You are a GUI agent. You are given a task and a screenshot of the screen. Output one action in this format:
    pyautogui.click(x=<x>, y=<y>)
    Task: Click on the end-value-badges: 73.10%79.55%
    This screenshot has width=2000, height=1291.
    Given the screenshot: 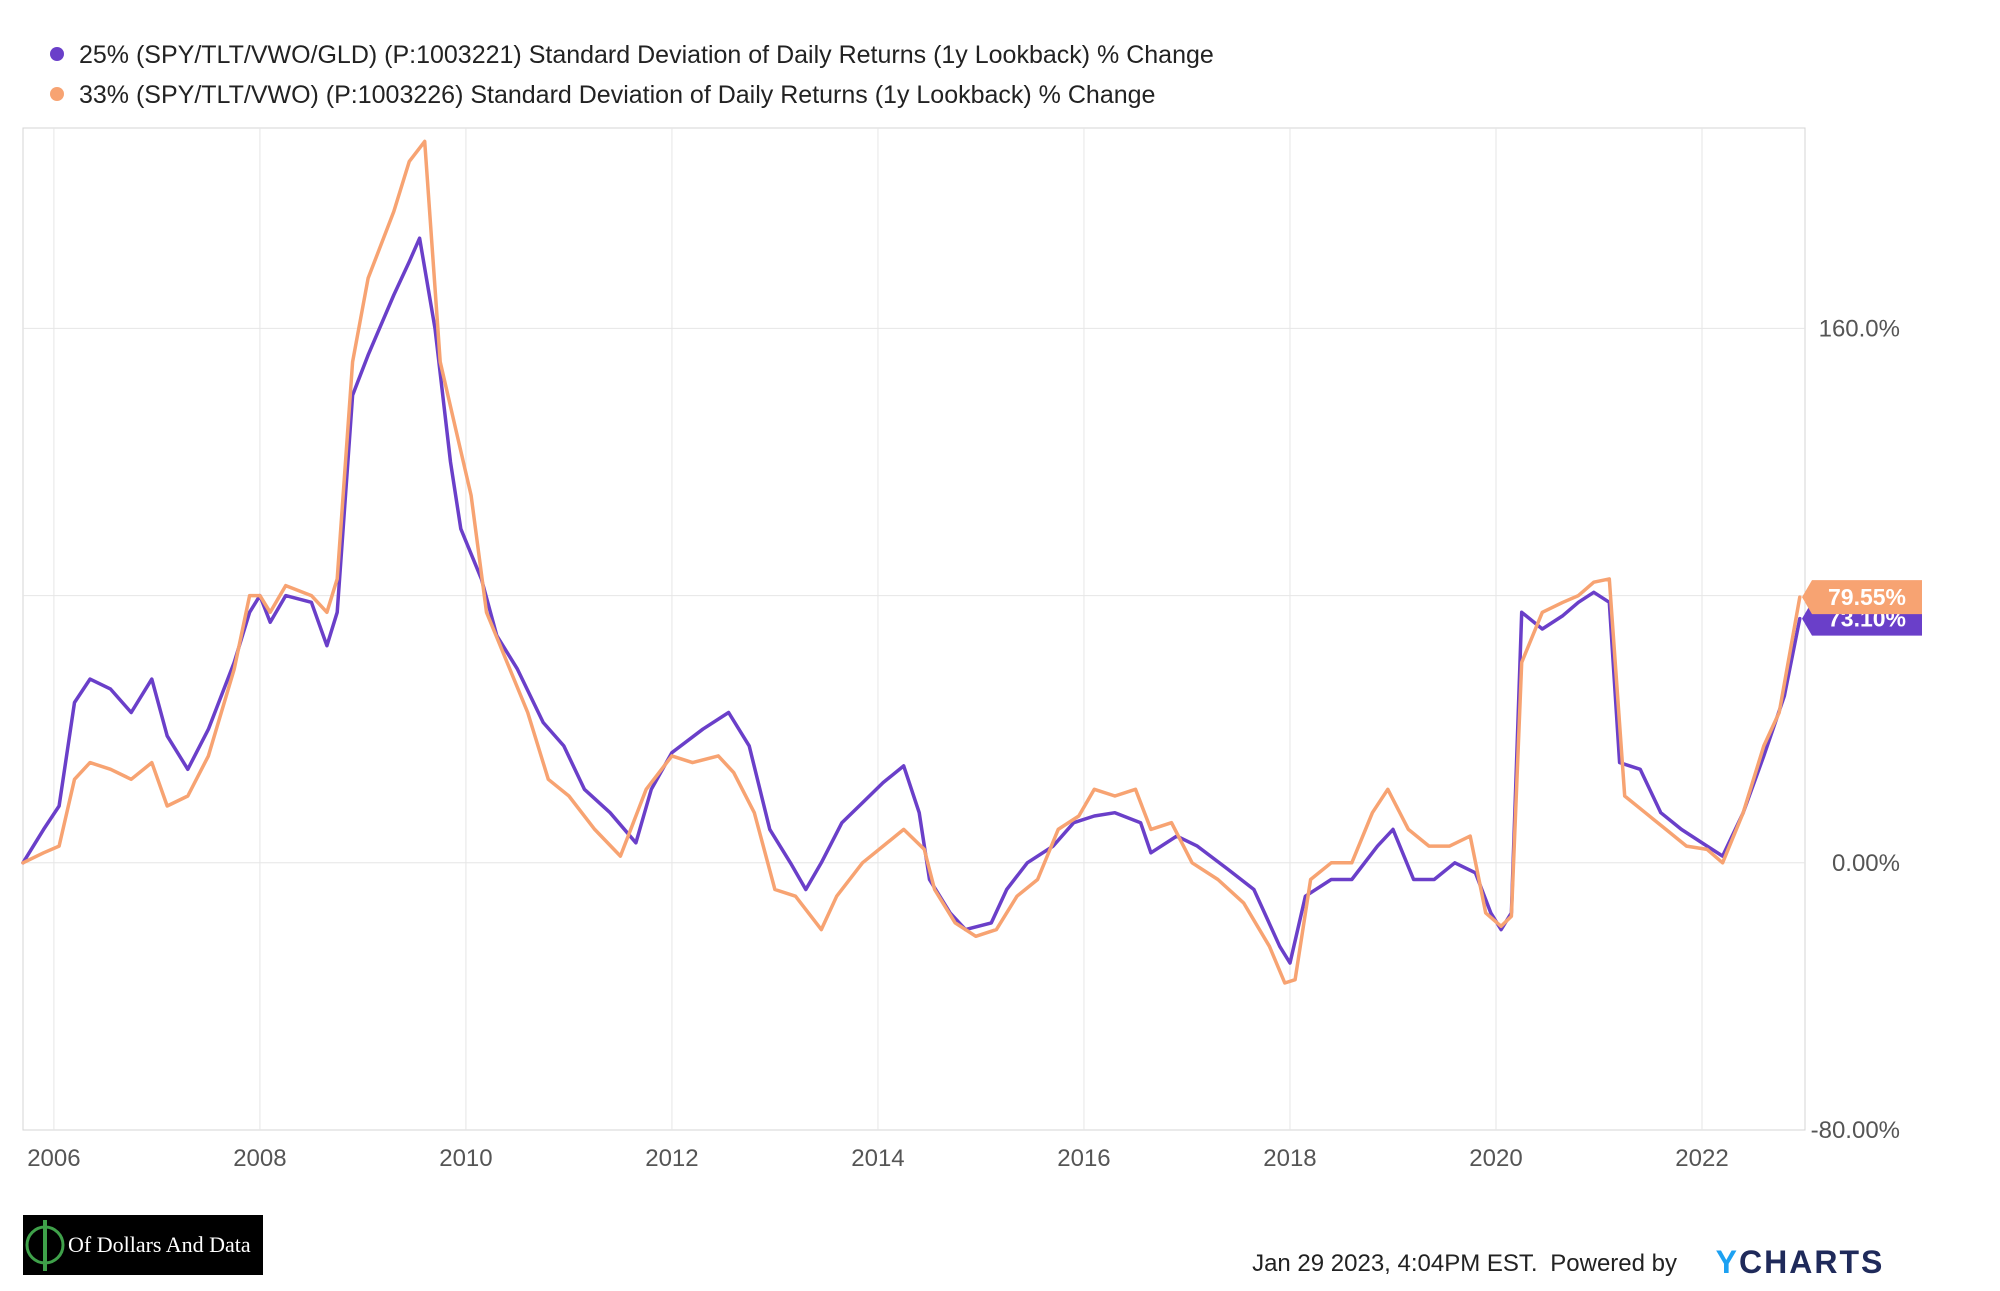 What is the action you would take?
    pyautogui.click(x=1862, y=608)
    